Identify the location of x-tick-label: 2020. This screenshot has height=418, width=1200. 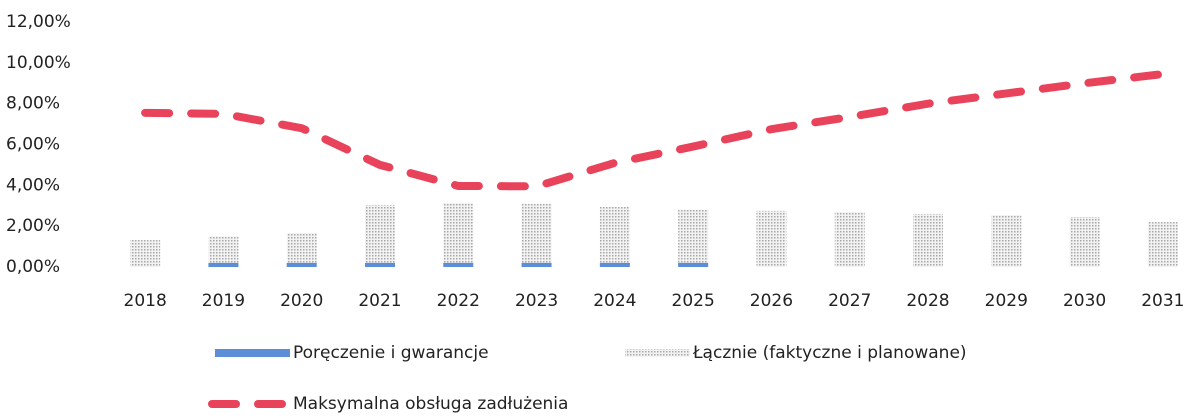
(301, 301).